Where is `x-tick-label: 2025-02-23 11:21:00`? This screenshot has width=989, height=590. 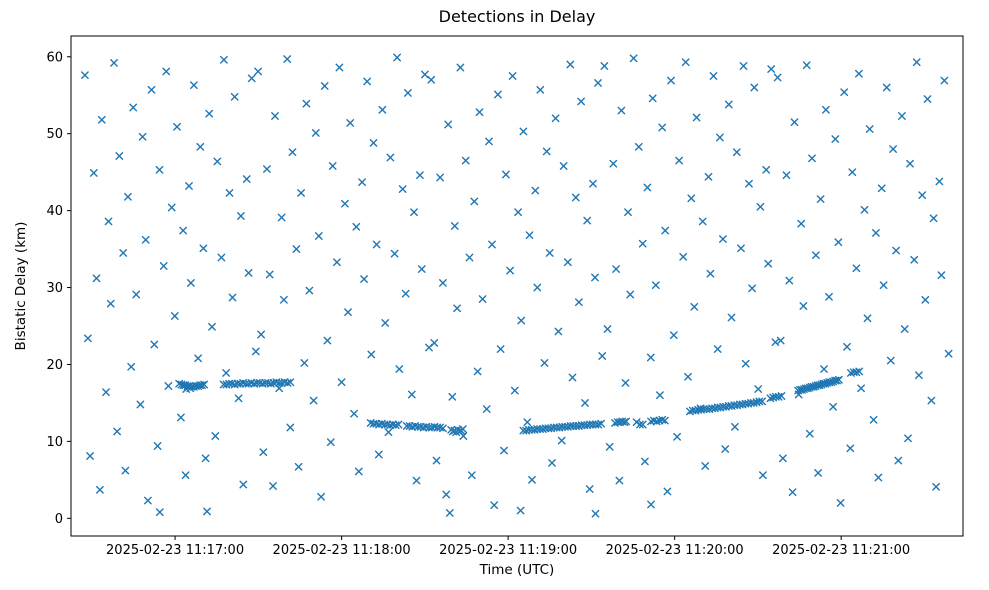 x-tick-label: 2025-02-23 11:21:00 is located at coordinates (841, 550).